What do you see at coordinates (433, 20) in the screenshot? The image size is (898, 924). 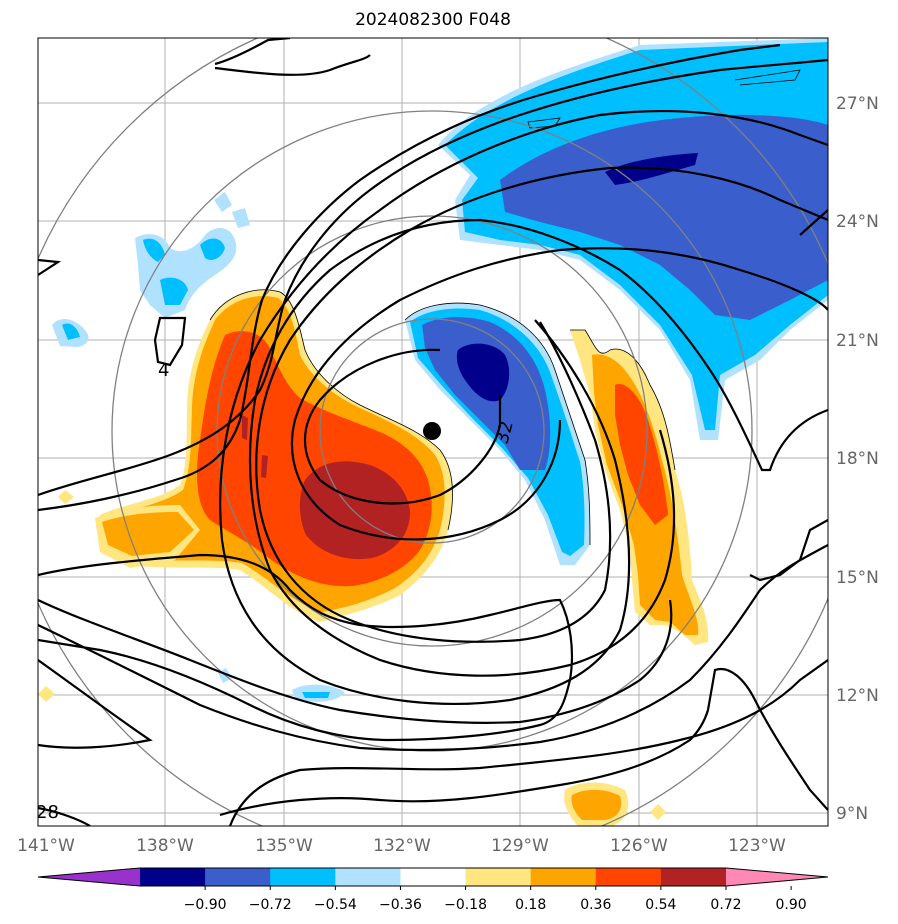 I see `map-title: 2024082300 F048` at bounding box center [433, 20].